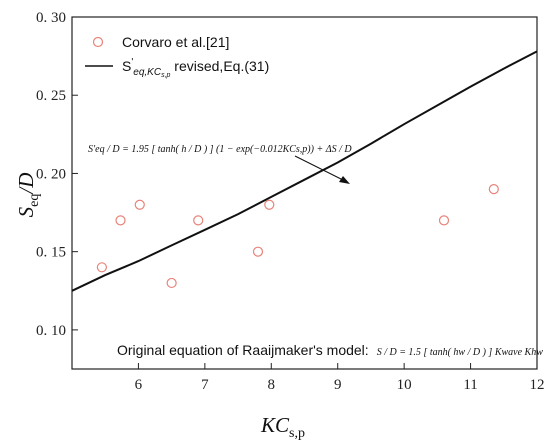 The image size is (550, 447). What do you see at coordinates (470, 385) in the screenshot?
I see `x-tick-label: 11` at bounding box center [470, 385].